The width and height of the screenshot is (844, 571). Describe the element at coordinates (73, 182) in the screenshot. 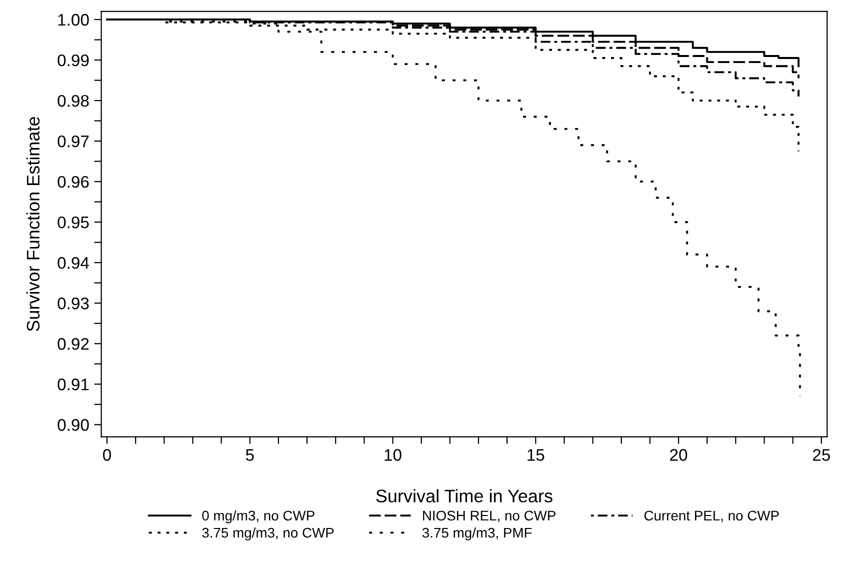

I see `y-tick-label: 0.96` at that location.